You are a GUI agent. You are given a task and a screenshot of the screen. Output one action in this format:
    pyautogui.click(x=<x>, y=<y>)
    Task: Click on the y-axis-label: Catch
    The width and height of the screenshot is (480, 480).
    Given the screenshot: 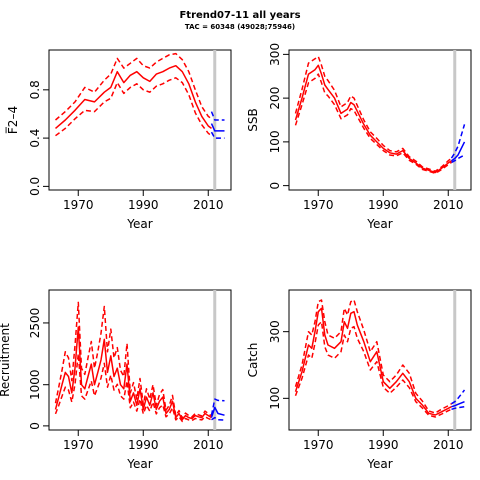 What is the action you would take?
    pyautogui.click(x=253, y=360)
    